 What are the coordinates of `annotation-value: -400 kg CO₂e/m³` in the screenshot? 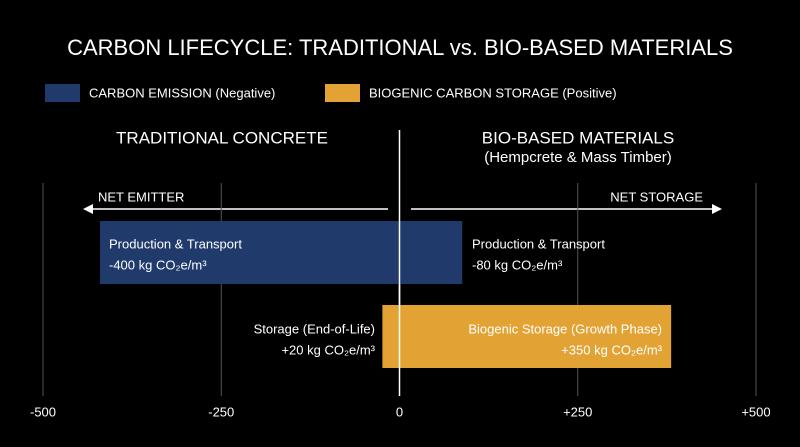 It's located at (158, 264).